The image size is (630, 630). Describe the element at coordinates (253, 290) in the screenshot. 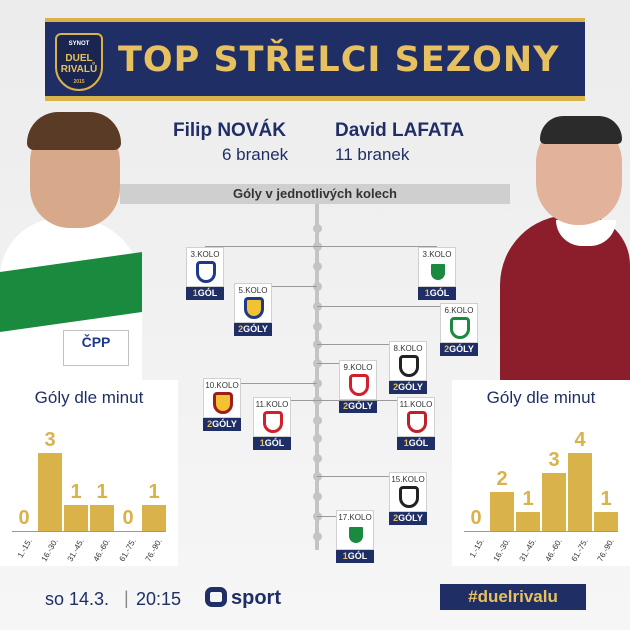

I see `left-round-label: 5.KOLO` at that location.